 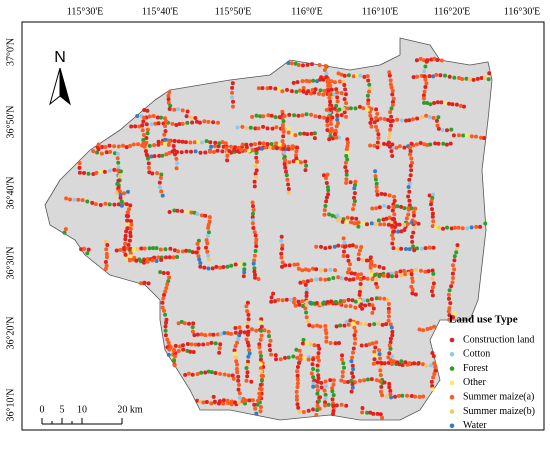 What do you see at coordinates (91, 414) in the screenshot?
I see `scale-bar: 0 5 10 20 km` at bounding box center [91, 414].